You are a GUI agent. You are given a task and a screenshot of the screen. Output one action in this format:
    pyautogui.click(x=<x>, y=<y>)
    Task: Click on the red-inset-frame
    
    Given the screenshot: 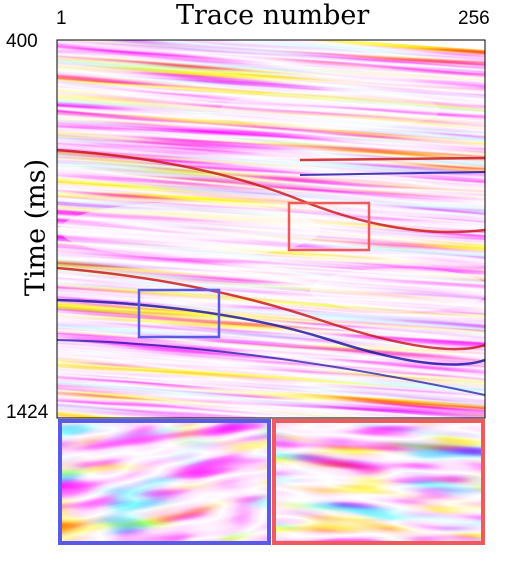 What is the action you would take?
    pyautogui.click(x=378, y=482)
    